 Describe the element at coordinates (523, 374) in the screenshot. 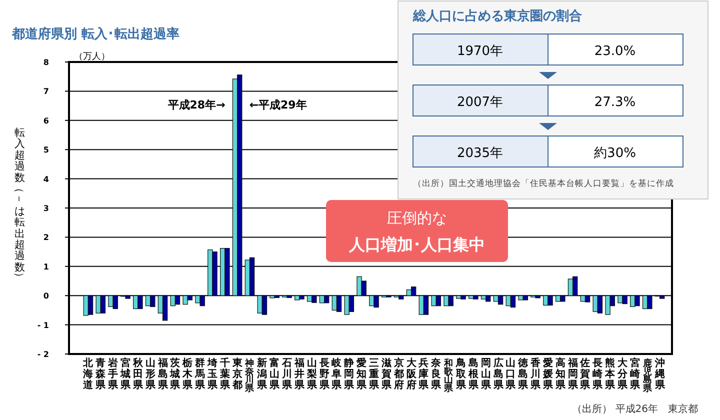

I see `x-tick-label: 徳島県` at that location.